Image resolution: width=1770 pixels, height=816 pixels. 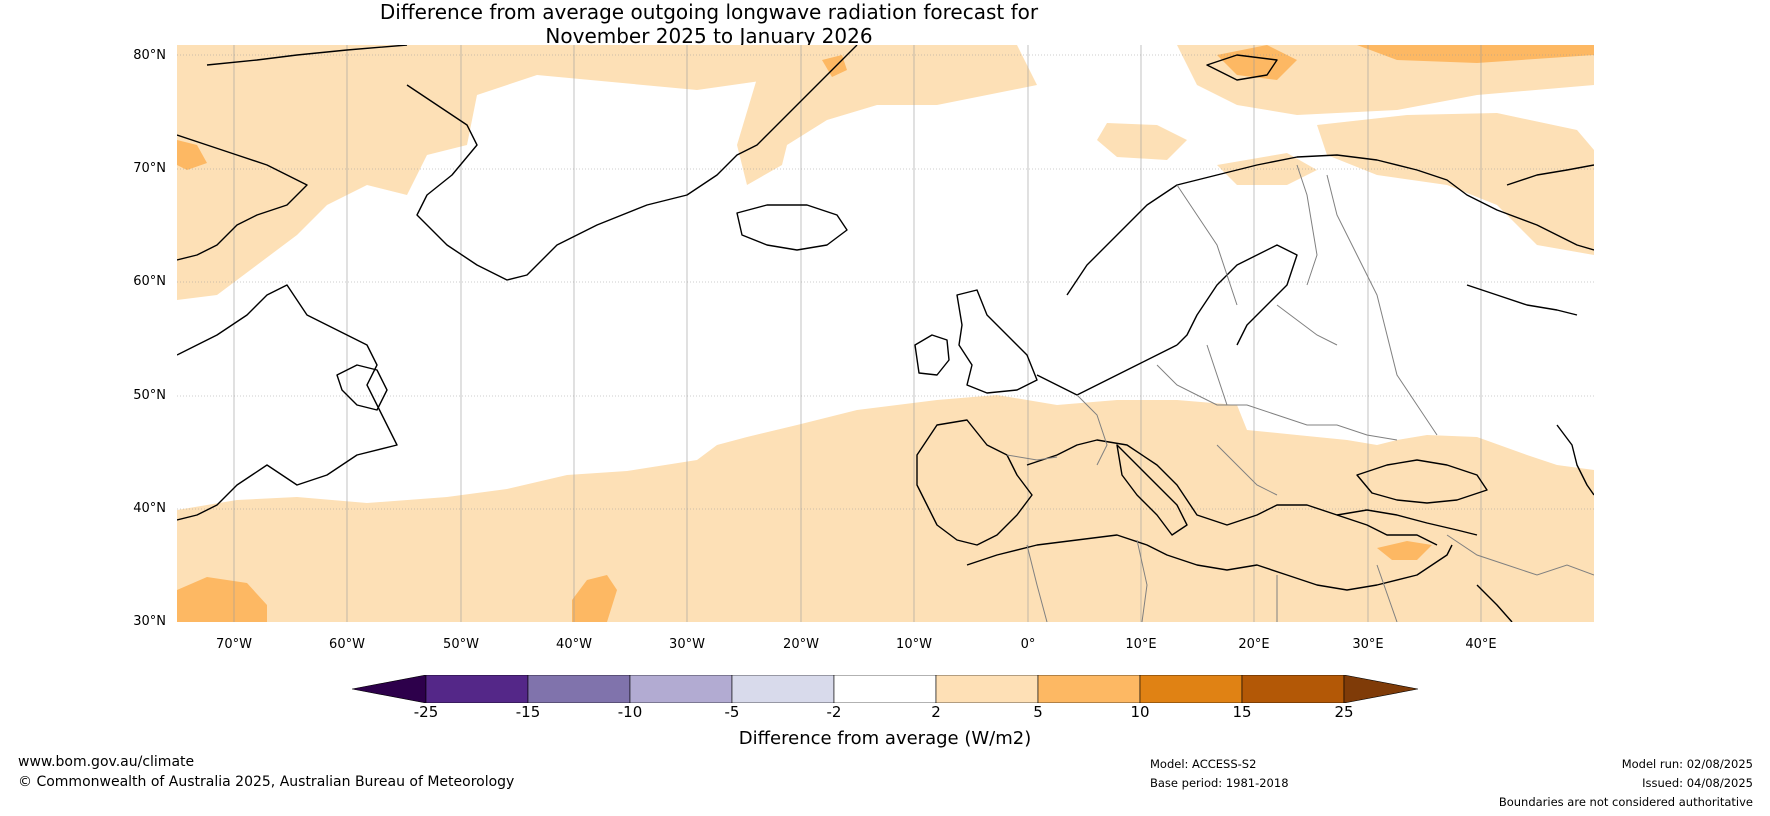 What do you see at coordinates (1141, 644) in the screenshot?
I see `lon-label-10e: 10°E` at bounding box center [1141, 644].